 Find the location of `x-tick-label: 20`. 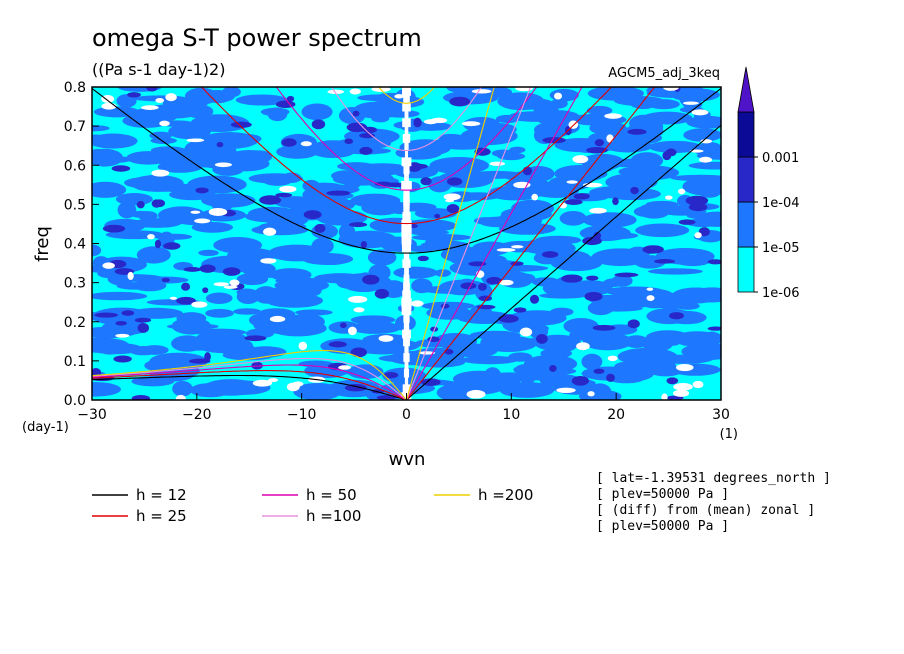

x-tick-label: 20 is located at coordinates (616, 415).